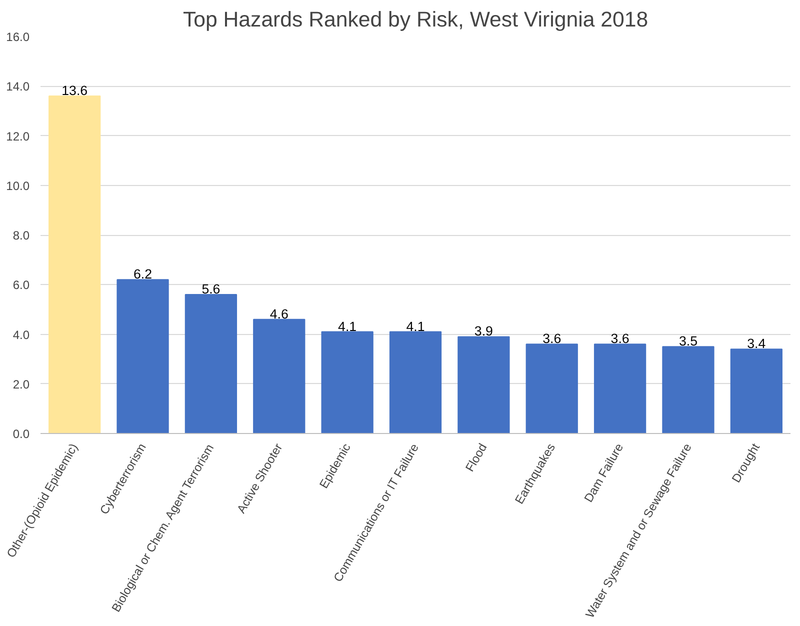  I want to click on data-label: 3.5, so click(688, 341).